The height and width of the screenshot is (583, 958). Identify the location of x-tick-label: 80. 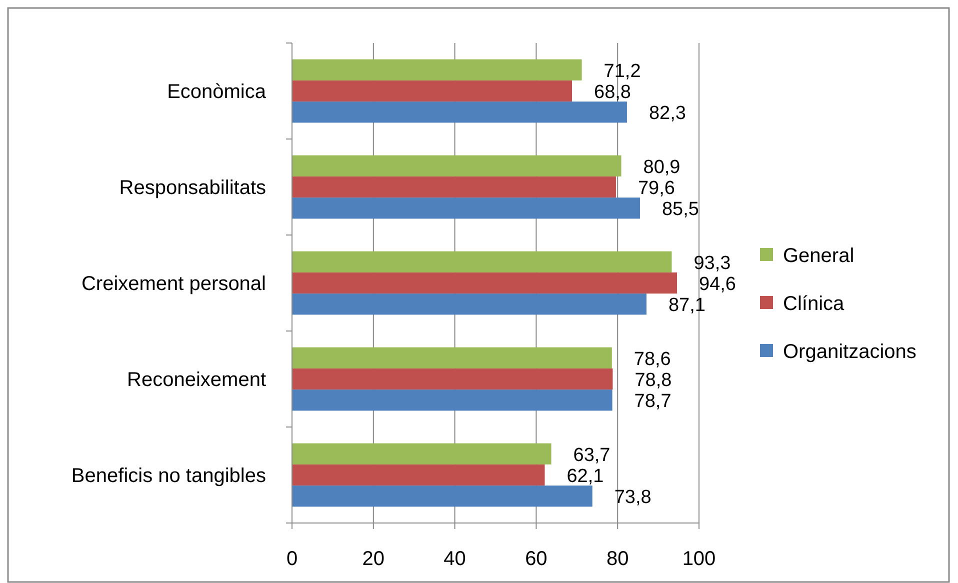
(617, 559).